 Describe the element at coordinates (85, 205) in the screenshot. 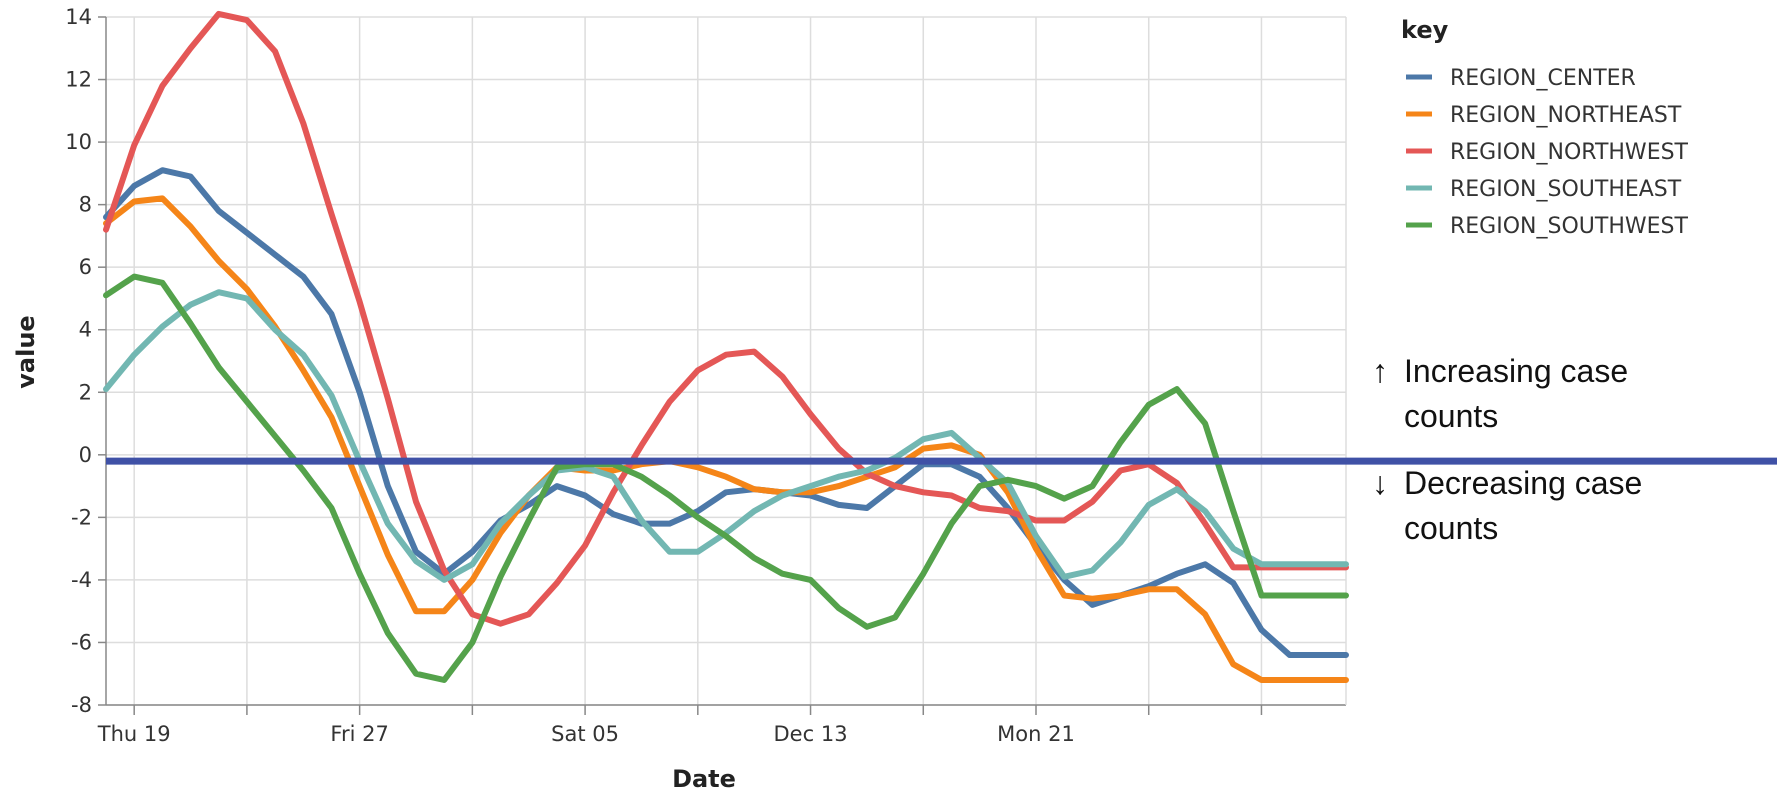

I see `y-tick-label: 8` at that location.